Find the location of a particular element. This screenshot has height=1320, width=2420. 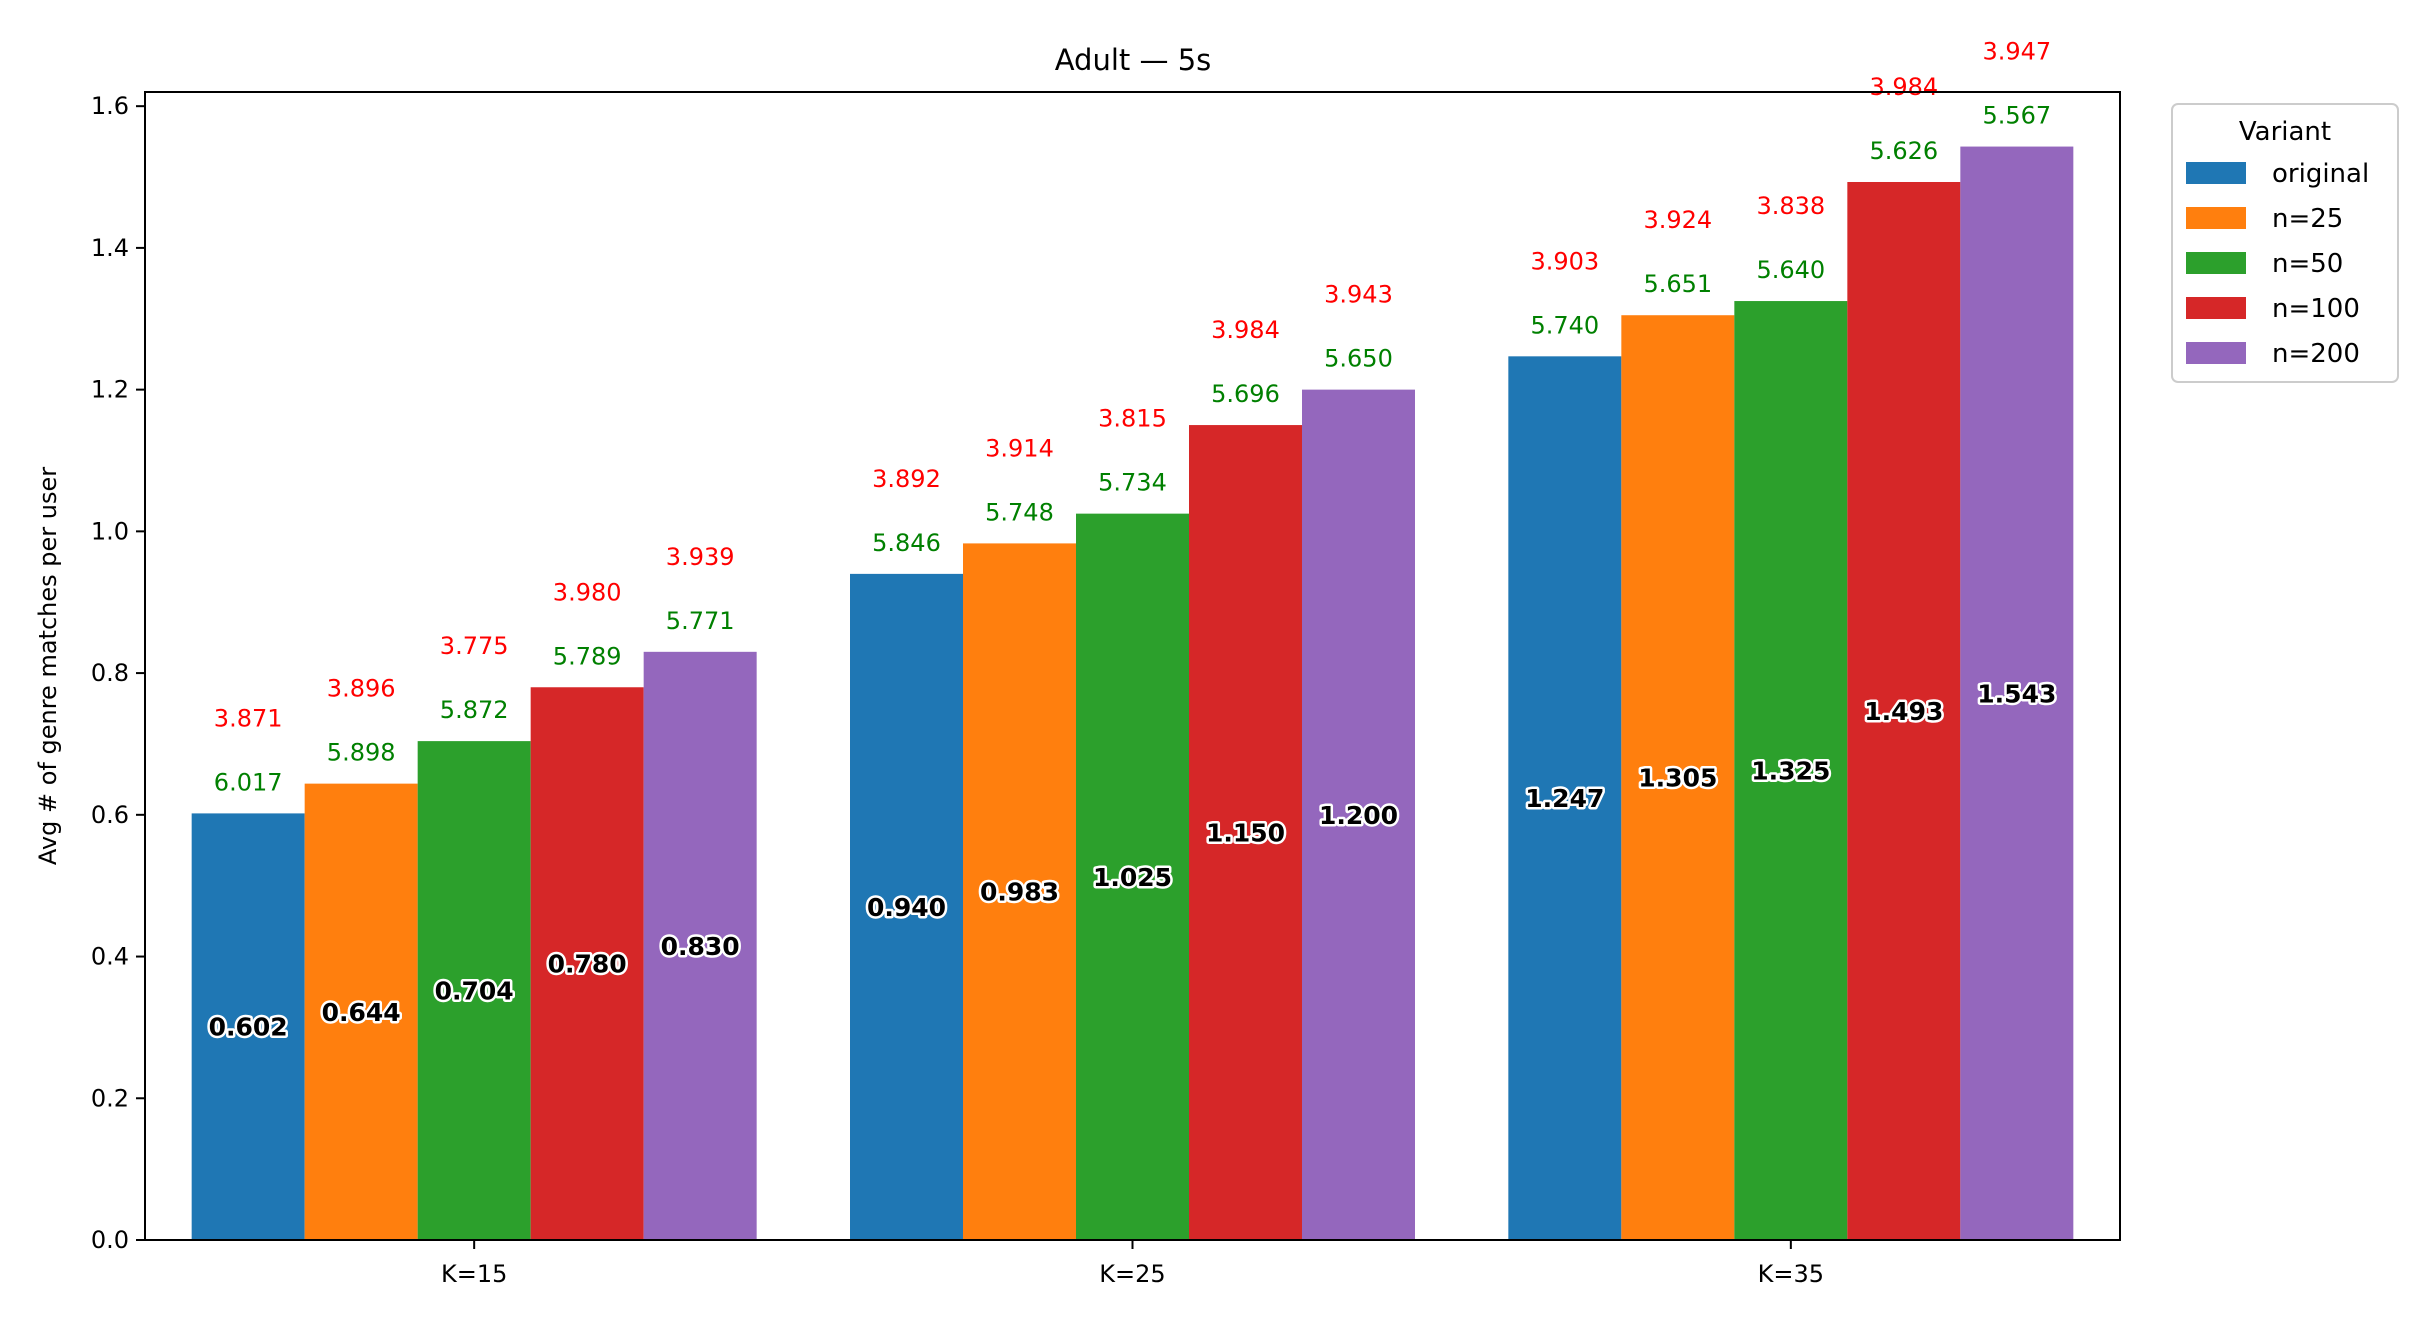

bar-value-label: 1.150 is located at coordinates (1245, 833).